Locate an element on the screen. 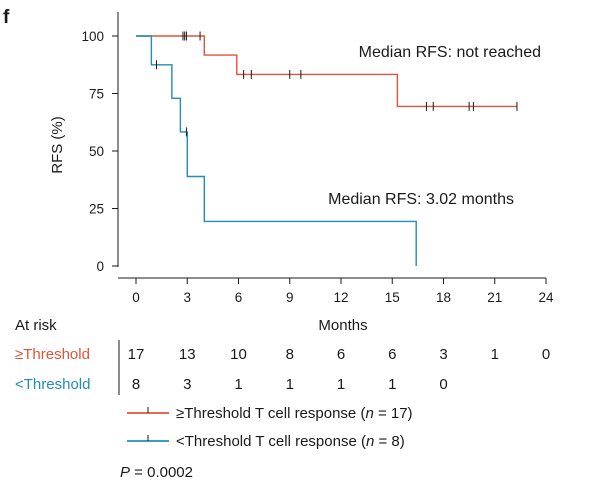 This screenshot has height=489, width=593. x-tick-label: 21 is located at coordinates (494, 297).